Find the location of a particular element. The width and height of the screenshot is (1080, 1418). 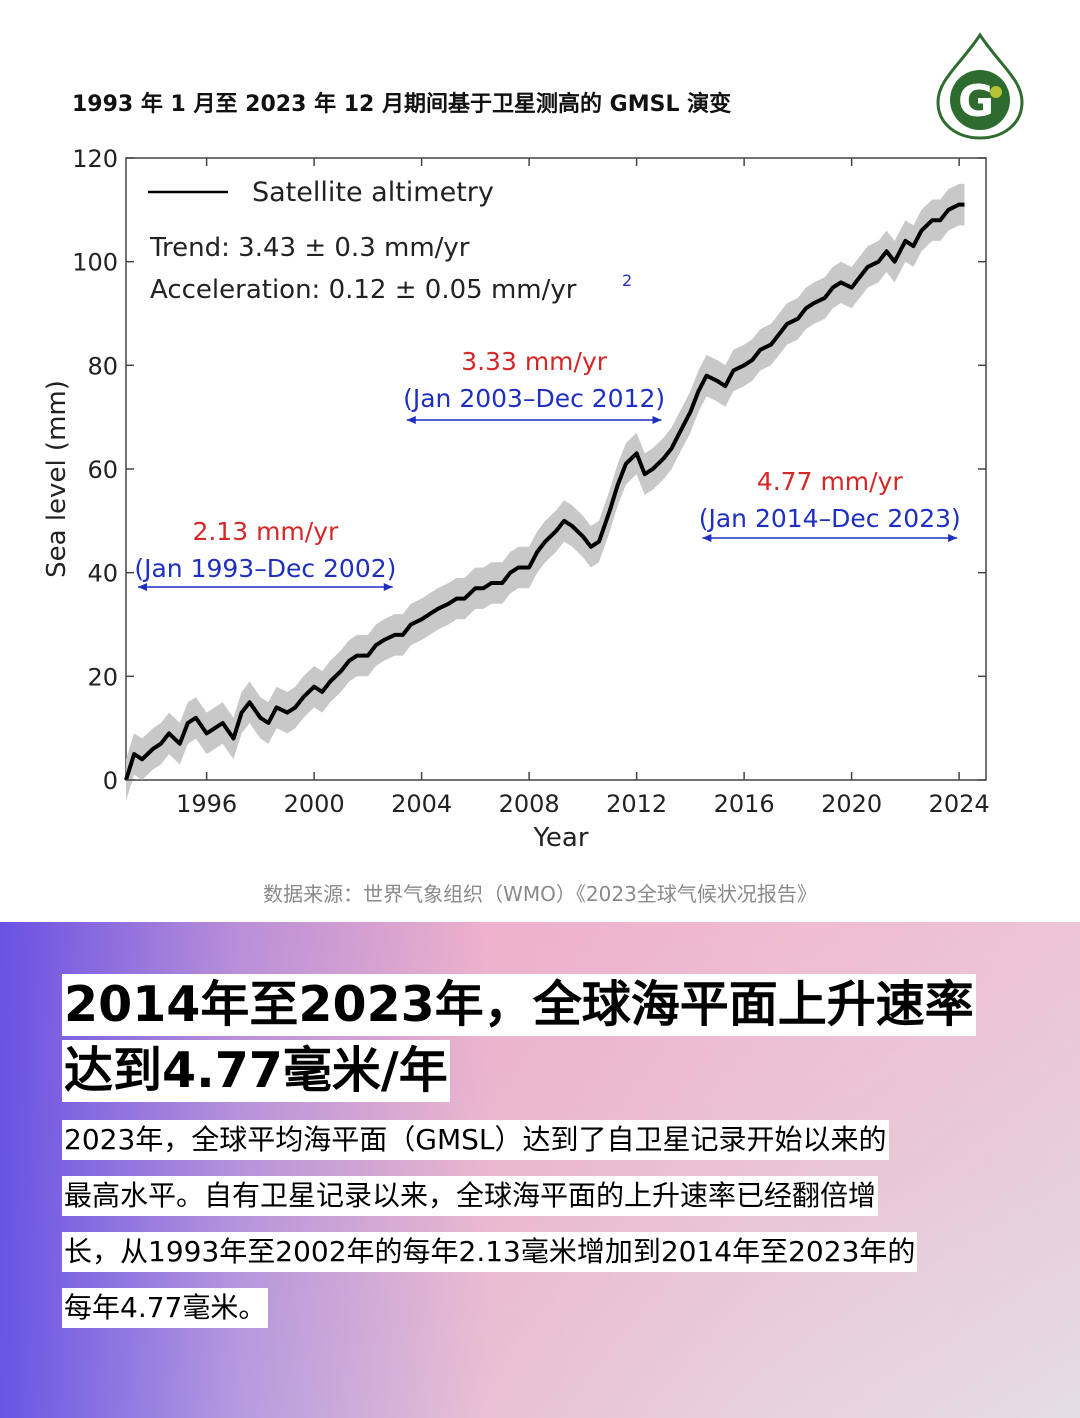

x-axis-label: Year is located at coordinates (560, 838).